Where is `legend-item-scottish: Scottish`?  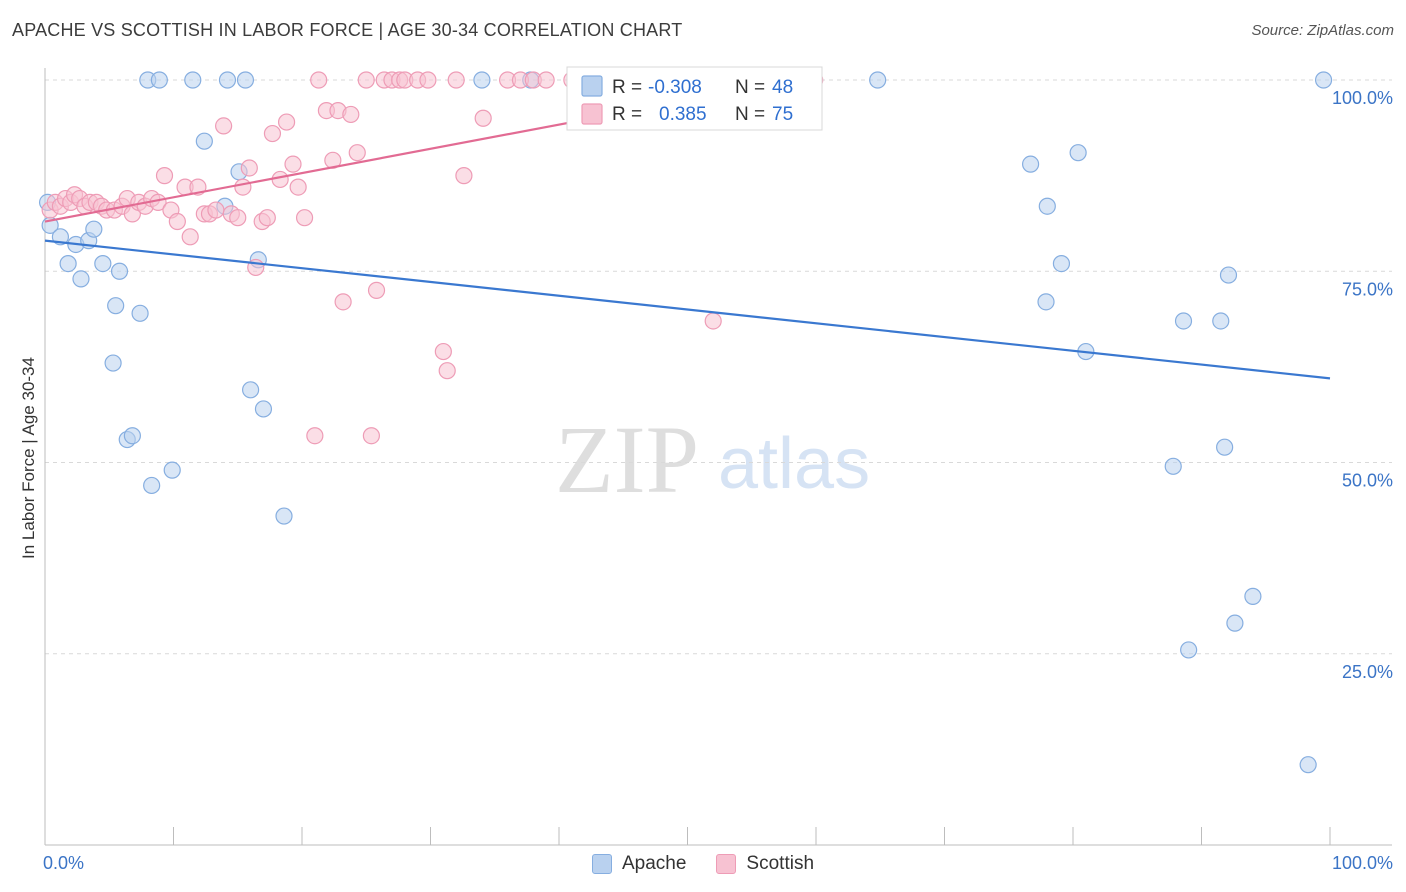
legend-item-scottish: Scottish is located at coordinates (765, 864).